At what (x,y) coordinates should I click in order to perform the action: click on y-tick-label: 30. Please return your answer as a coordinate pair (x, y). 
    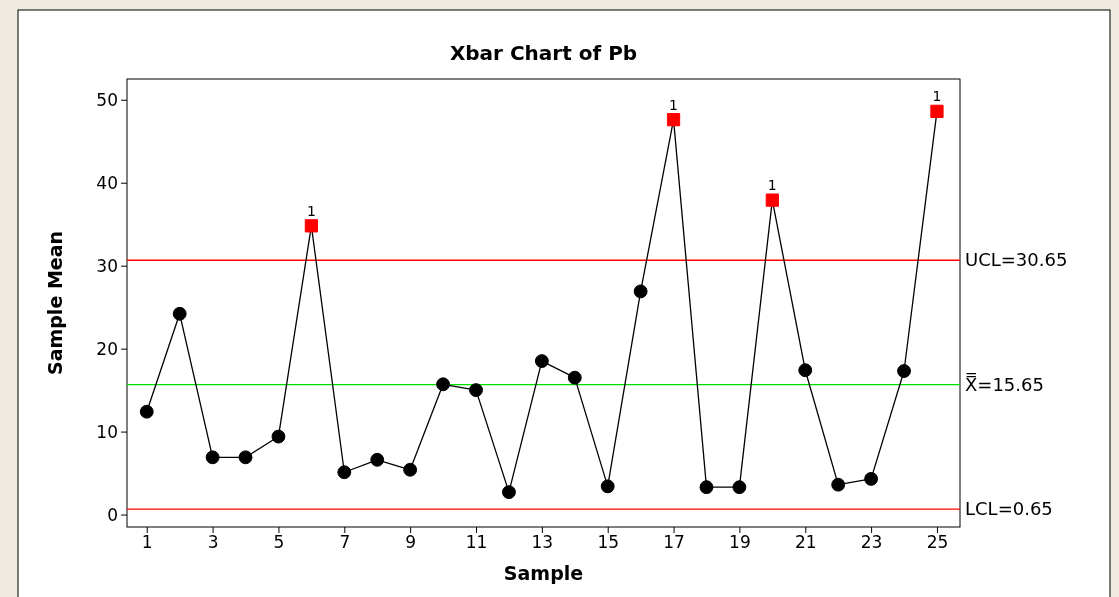
    Looking at the image, I should click on (107, 265).